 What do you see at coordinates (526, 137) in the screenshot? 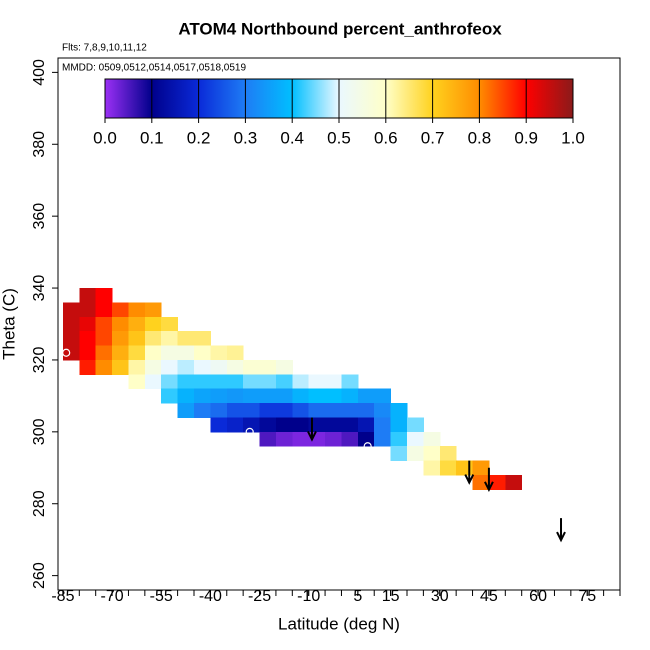
I see `colorbar-tick-label: 0.9` at bounding box center [526, 137].